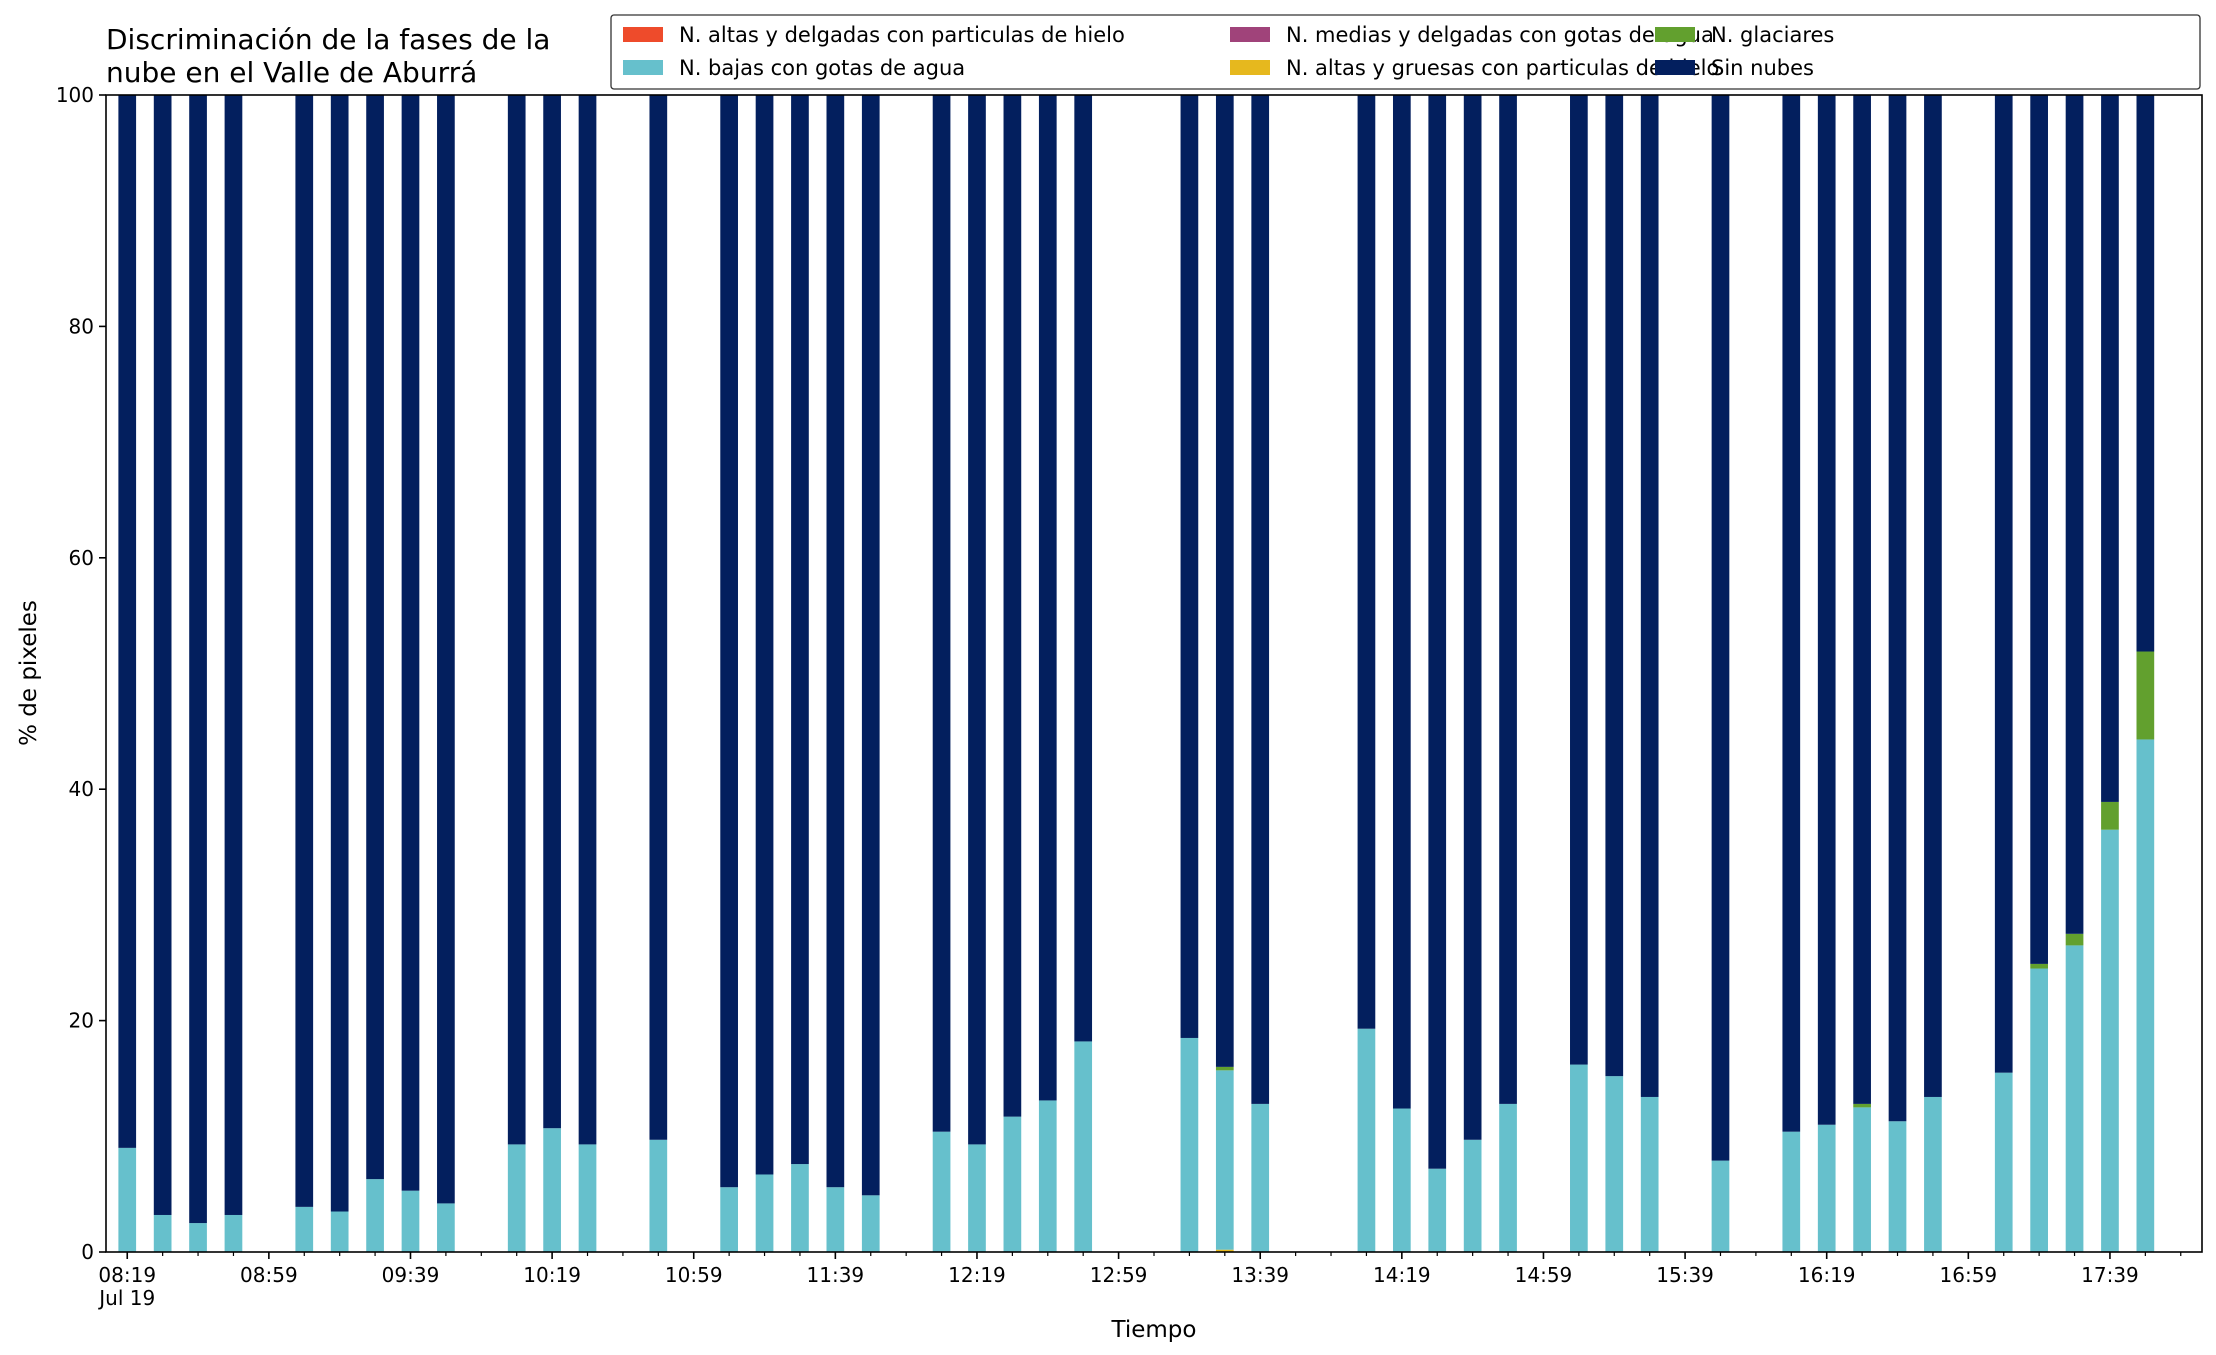  Describe the element at coordinates (1827, 1275) in the screenshot. I see `x-tick-label: 16:19` at that location.